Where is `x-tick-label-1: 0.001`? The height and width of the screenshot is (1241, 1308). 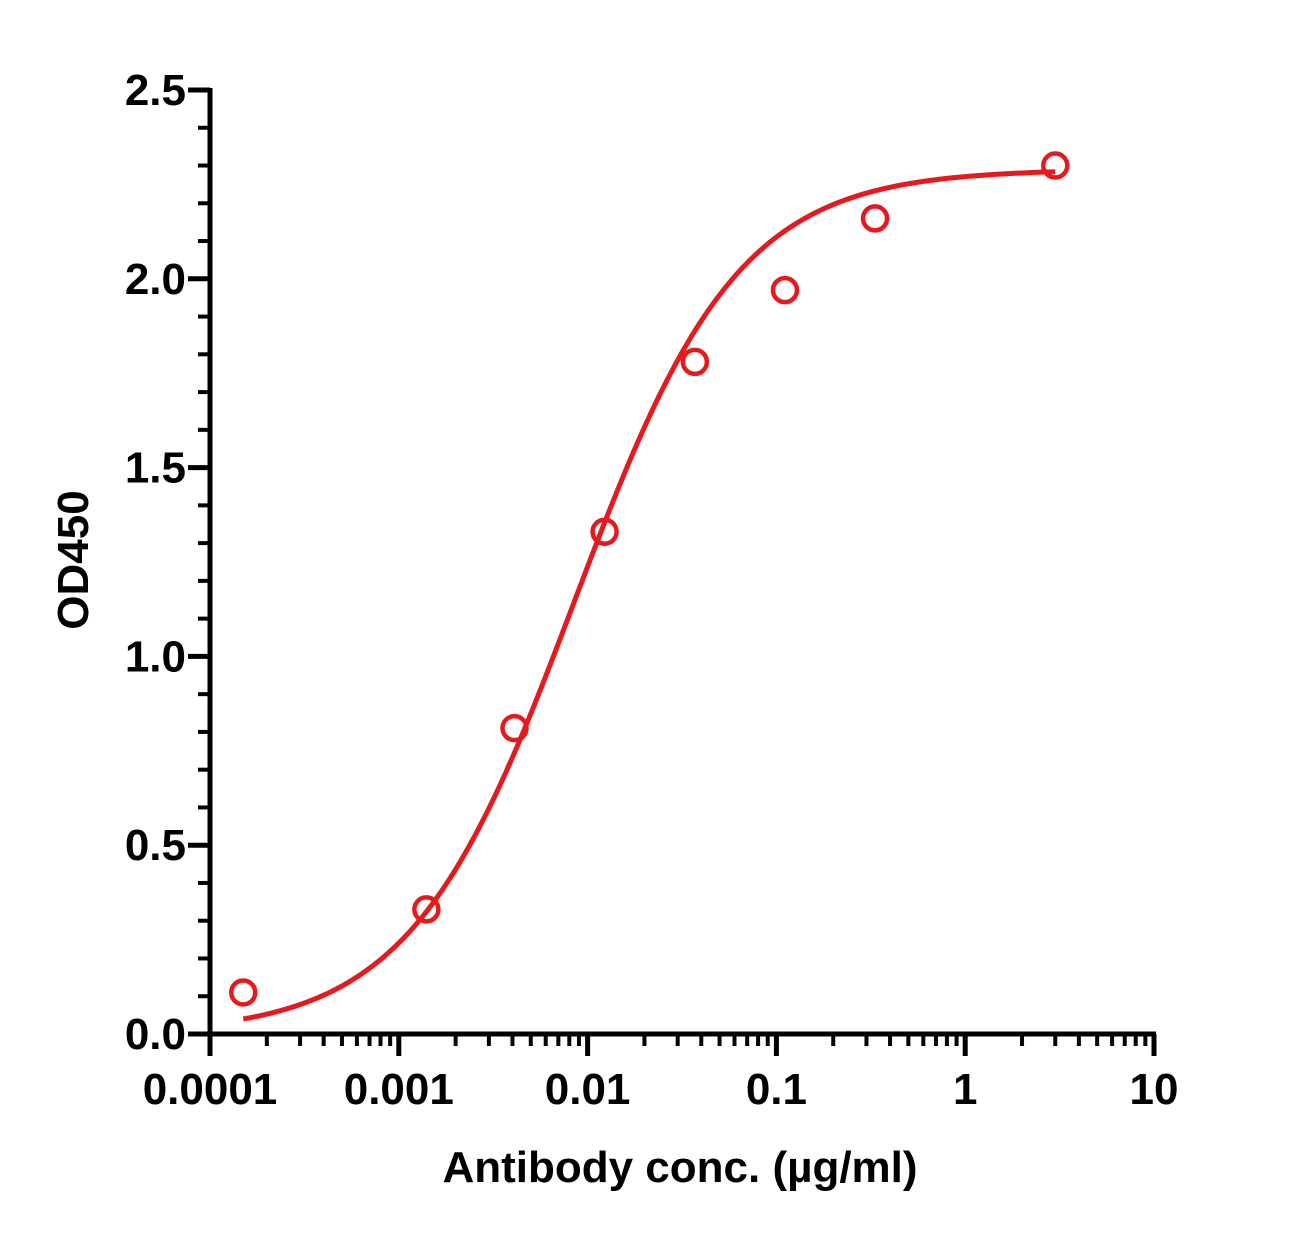
x-tick-label-1: 0.001 is located at coordinates (399, 1089).